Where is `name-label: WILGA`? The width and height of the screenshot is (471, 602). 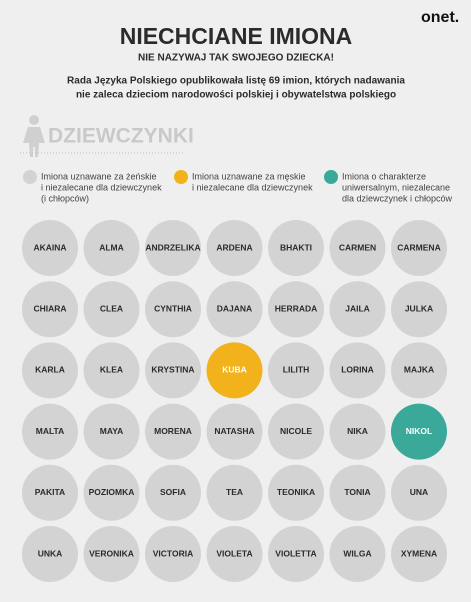 name-label: WILGA is located at coordinates (357, 553).